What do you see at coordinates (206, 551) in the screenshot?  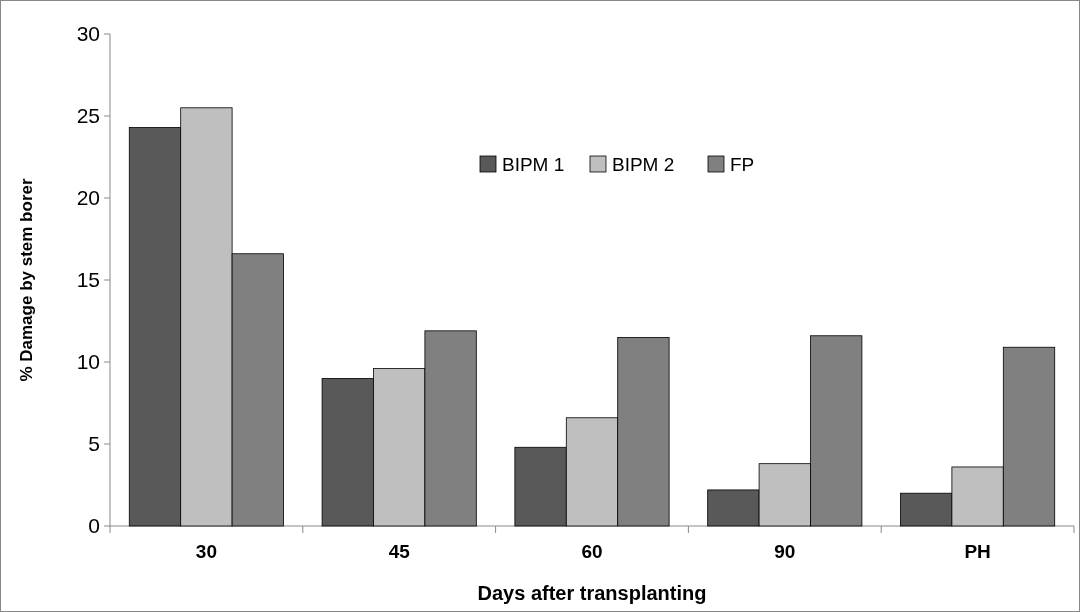 I see `x-tick-label: 30` at bounding box center [206, 551].